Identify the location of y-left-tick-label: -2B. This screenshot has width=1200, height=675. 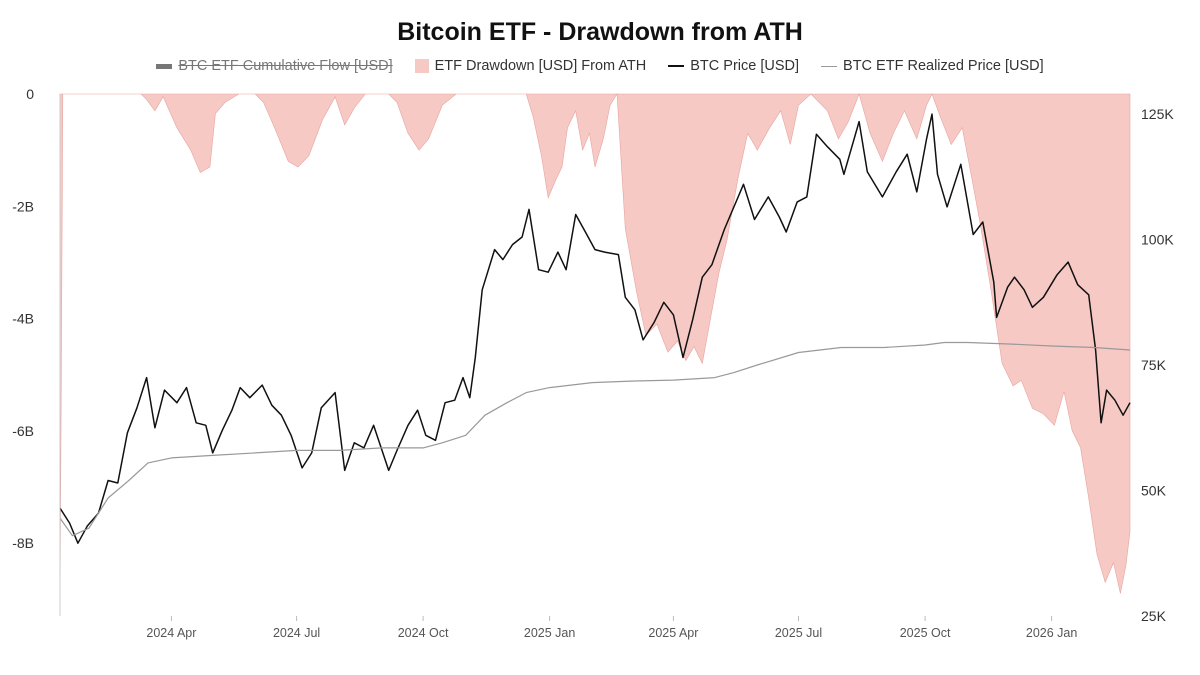
(23, 206).